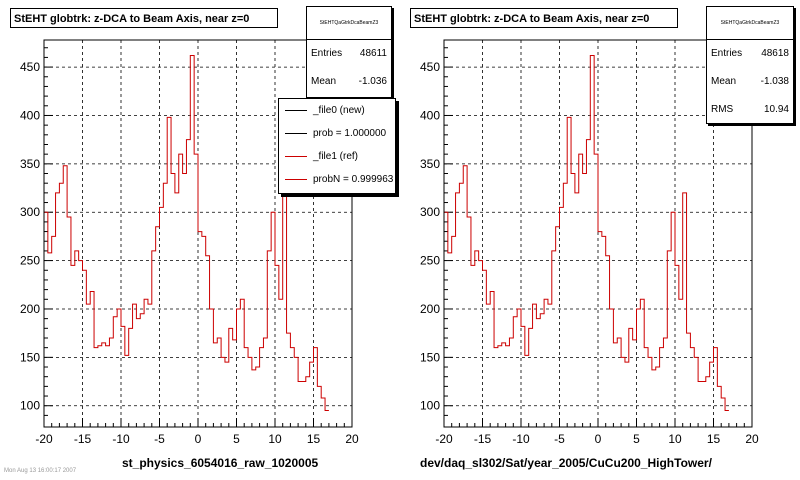  I want to click on right-stats-header: StEHTQaGtrkDcaBeamZ3, so click(750, 23).